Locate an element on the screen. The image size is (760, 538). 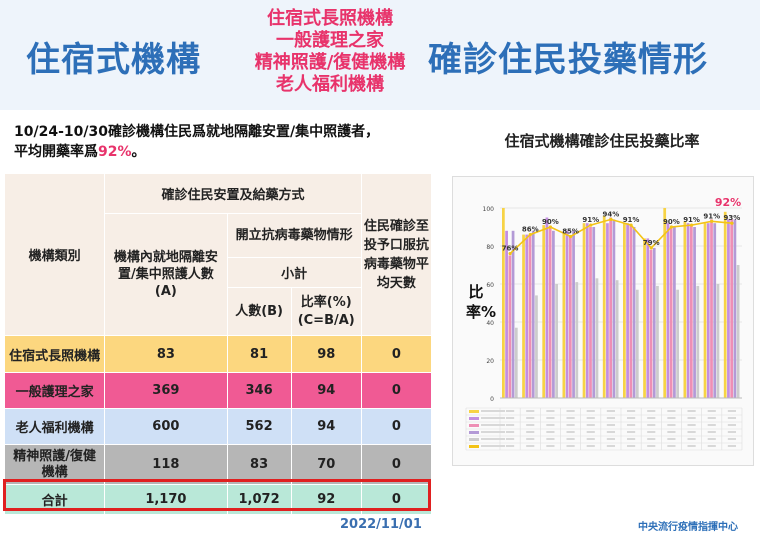
rate-point-label: 79% is located at coordinates (651, 243).